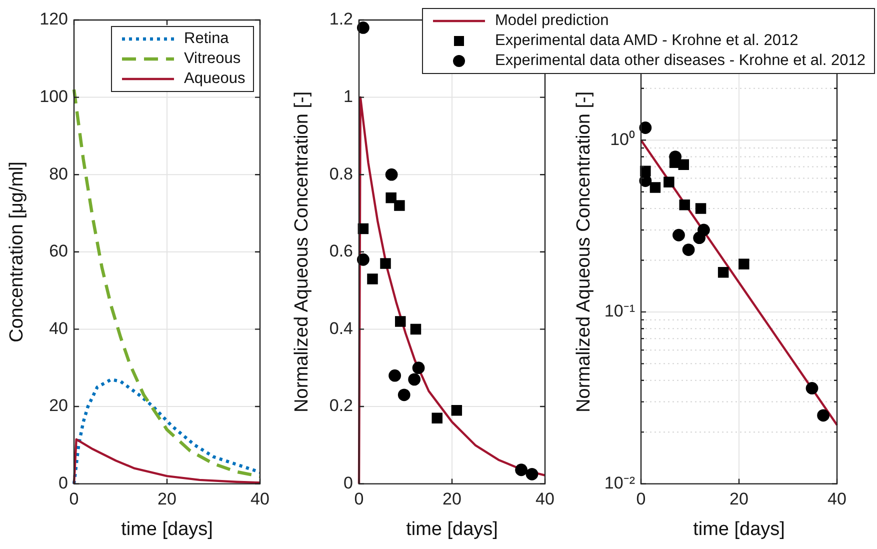 The width and height of the screenshot is (877, 549). Describe the element at coordinates (680, 61) in the screenshot. I see `legend-label: Experimental data other diseases - Krohne et al. 2012` at that location.